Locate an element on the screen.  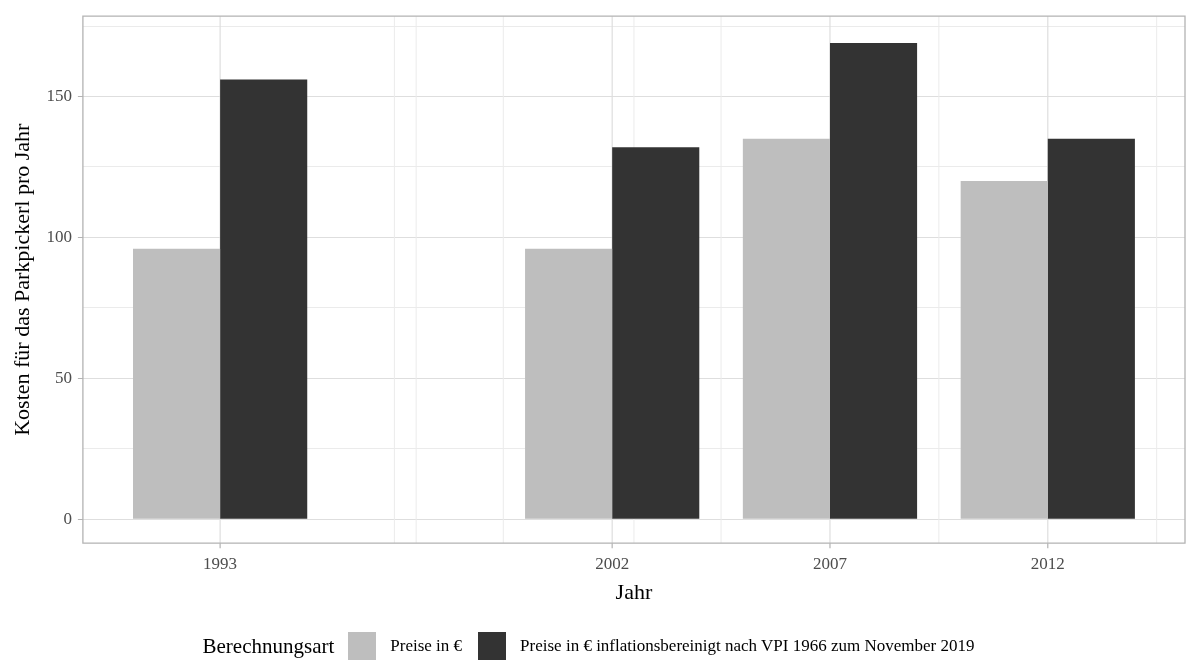
y-tick-label: 150 is located at coordinates (59, 95).